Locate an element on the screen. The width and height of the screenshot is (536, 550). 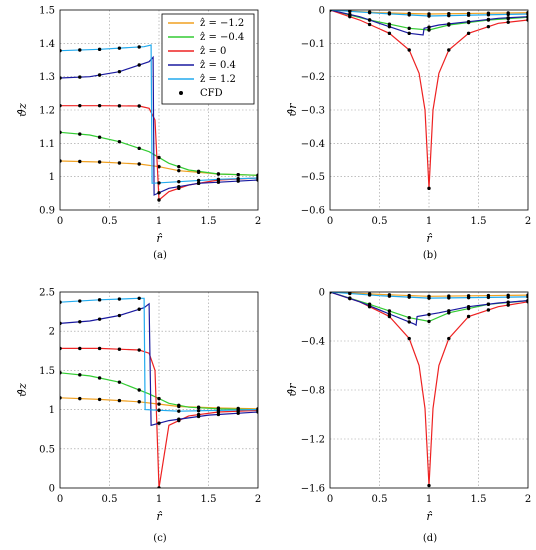
legend-label: CFD is located at coordinates (211, 93).